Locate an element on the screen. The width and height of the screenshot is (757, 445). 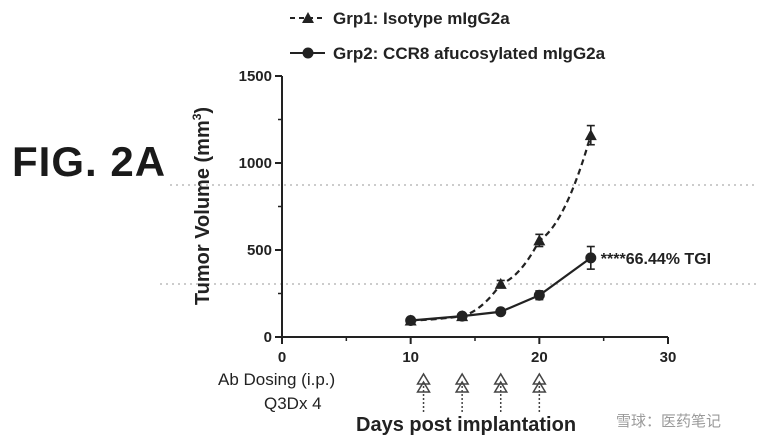
y-ticks: 0 500 1000 1500 is located at coordinates (260, 207).